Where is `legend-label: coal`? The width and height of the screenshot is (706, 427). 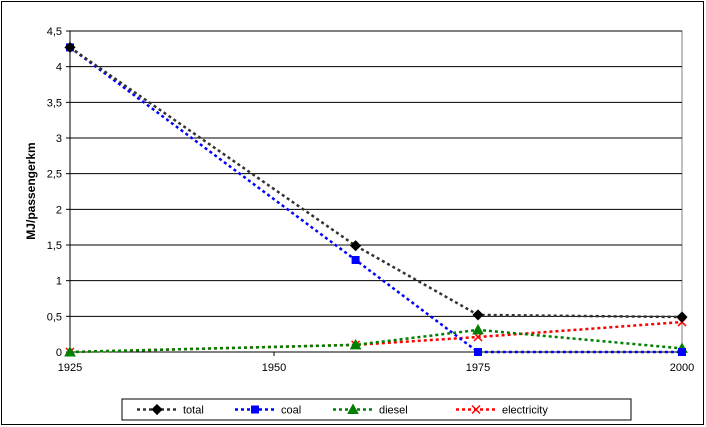 legend-label: coal is located at coordinates (291, 411).